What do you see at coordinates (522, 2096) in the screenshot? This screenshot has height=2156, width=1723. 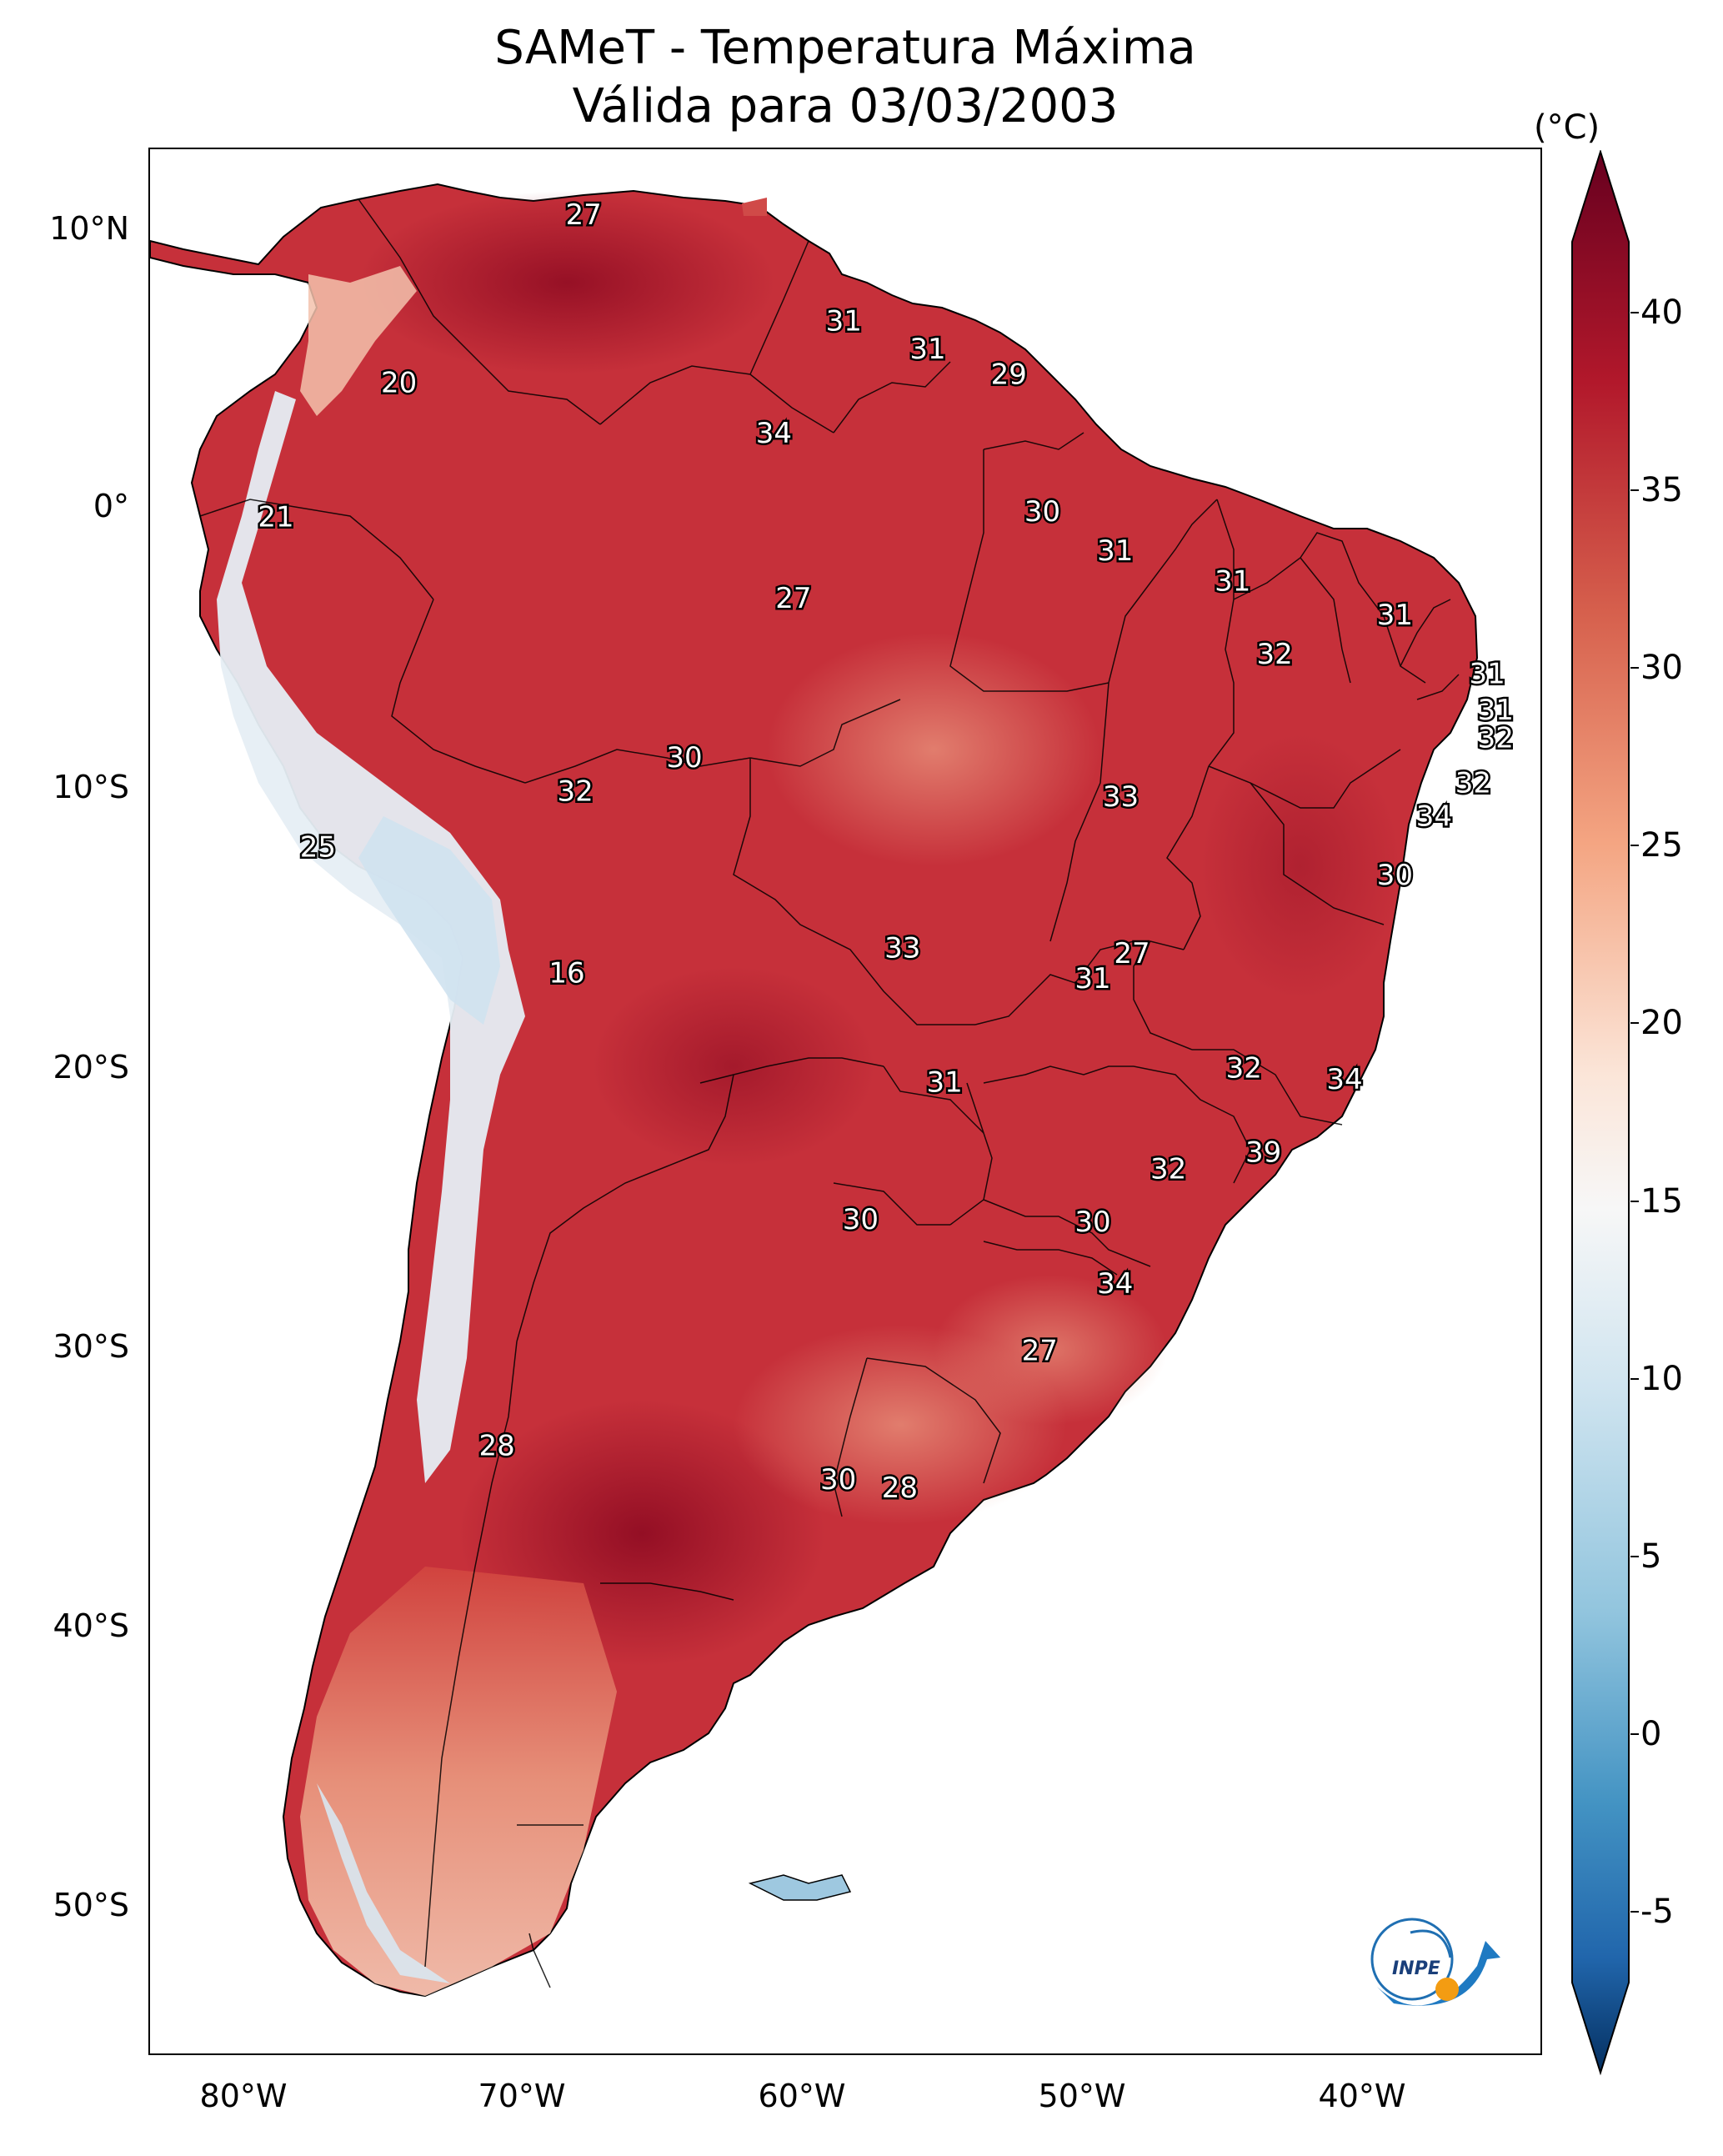 I see `lon-label-70w: 70°W` at bounding box center [522, 2096].